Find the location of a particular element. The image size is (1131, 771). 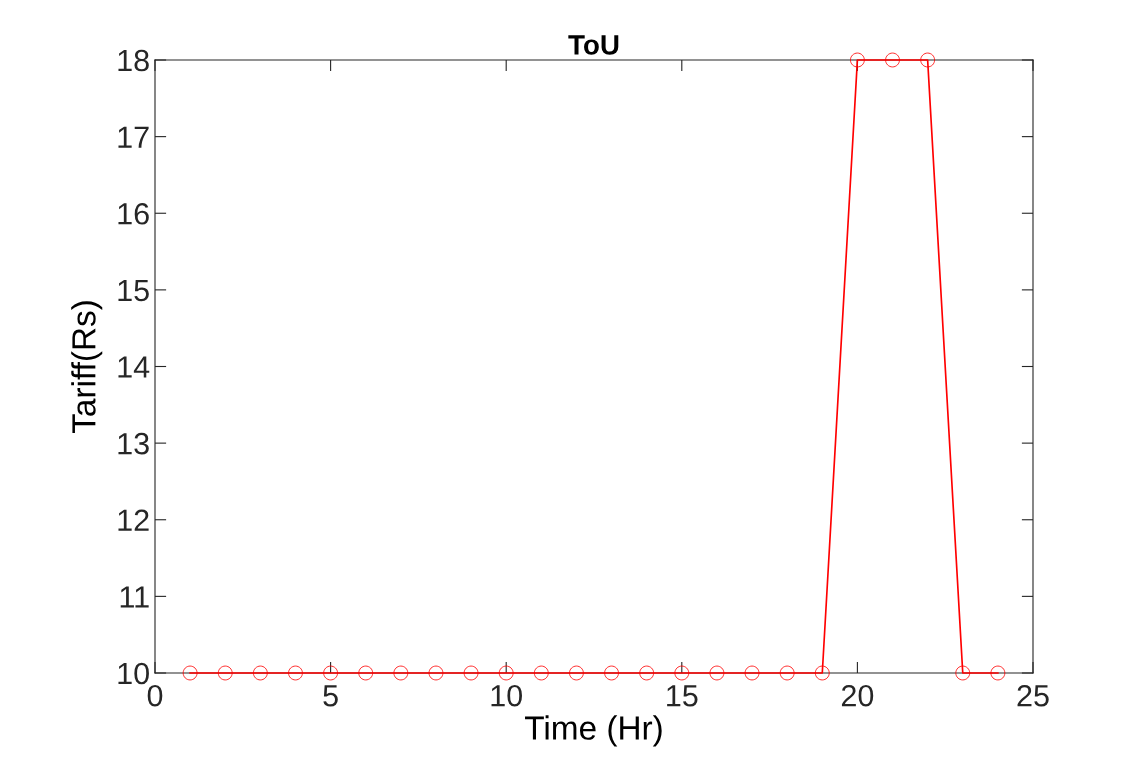

x-tick-label: 15 is located at coordinates (682, 696).